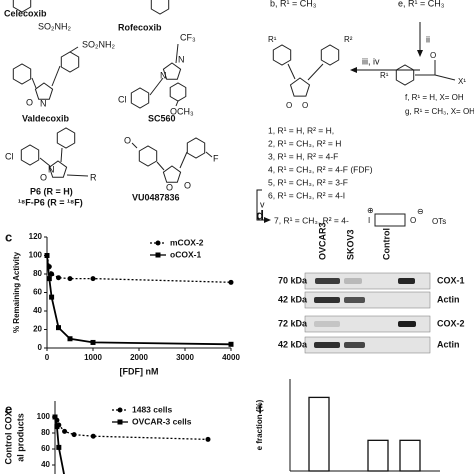 The height and width of the screenshot is (474, 474). What do you see at coordinates (139, 269) in the screenshot?
I see `series-line` at bounding box center [139, 269].